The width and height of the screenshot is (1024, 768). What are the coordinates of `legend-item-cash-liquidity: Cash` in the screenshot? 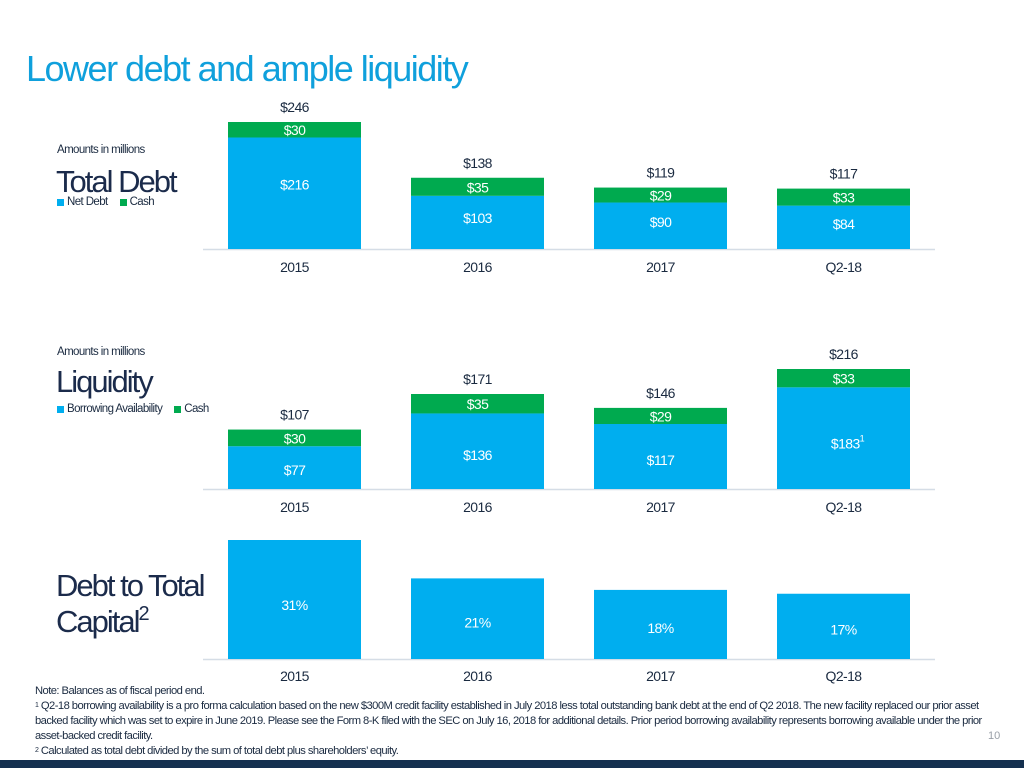 It's located at (191, 409).